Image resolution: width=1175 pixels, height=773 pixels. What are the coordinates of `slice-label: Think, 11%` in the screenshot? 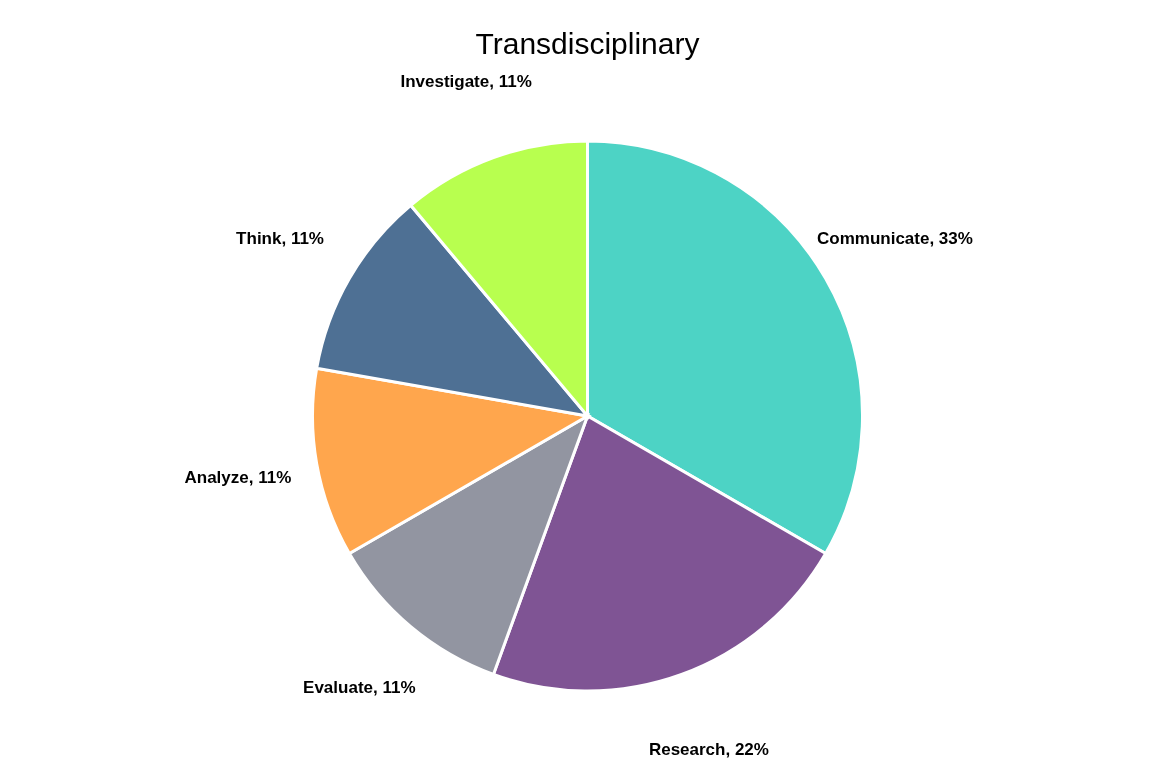 It's located at (280, 238).